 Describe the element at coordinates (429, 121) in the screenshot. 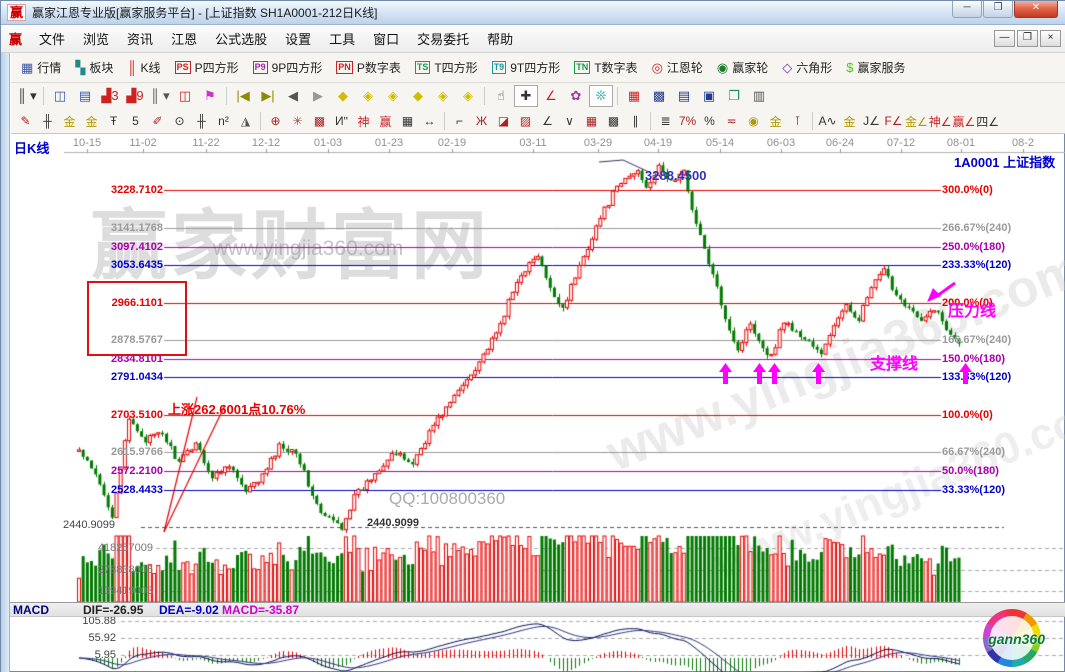

I see `span-measure-tool: ↔` at that location.